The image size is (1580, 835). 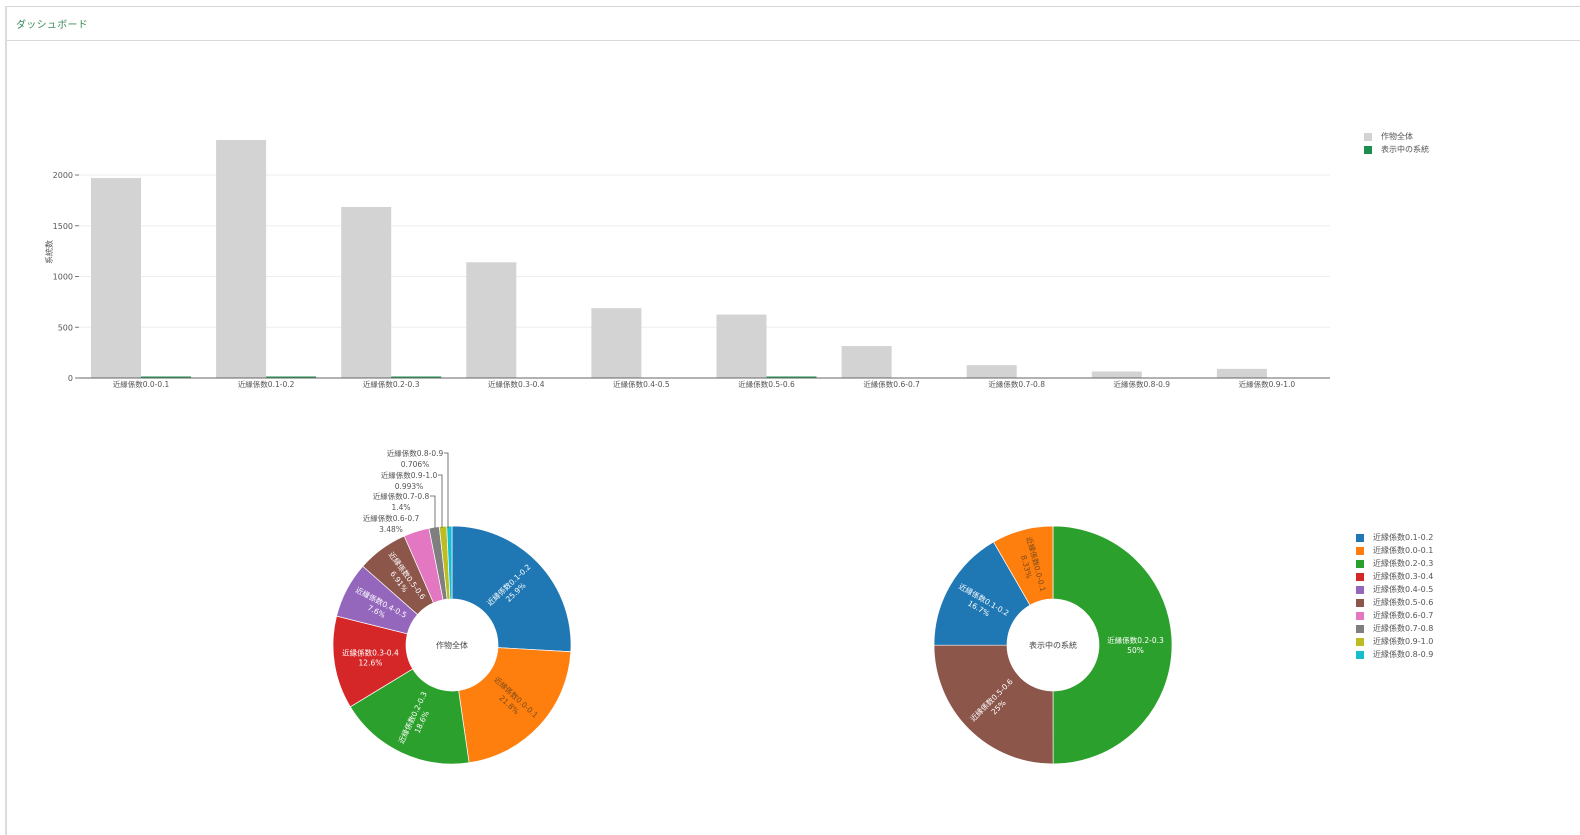 What do you see at coordinates (409, 475) in the screenshot?
I see `svg-text: 近縁係数0.9-1.0` at bounding box center [409, 475].